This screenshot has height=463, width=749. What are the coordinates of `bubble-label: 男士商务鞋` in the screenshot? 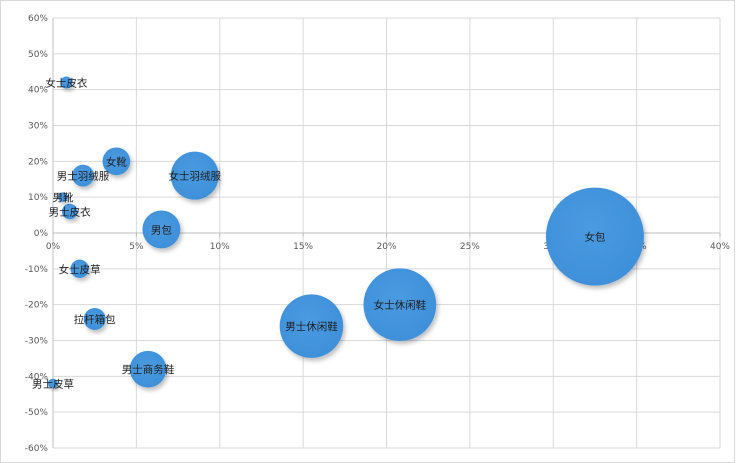 It's located at (148, 369).